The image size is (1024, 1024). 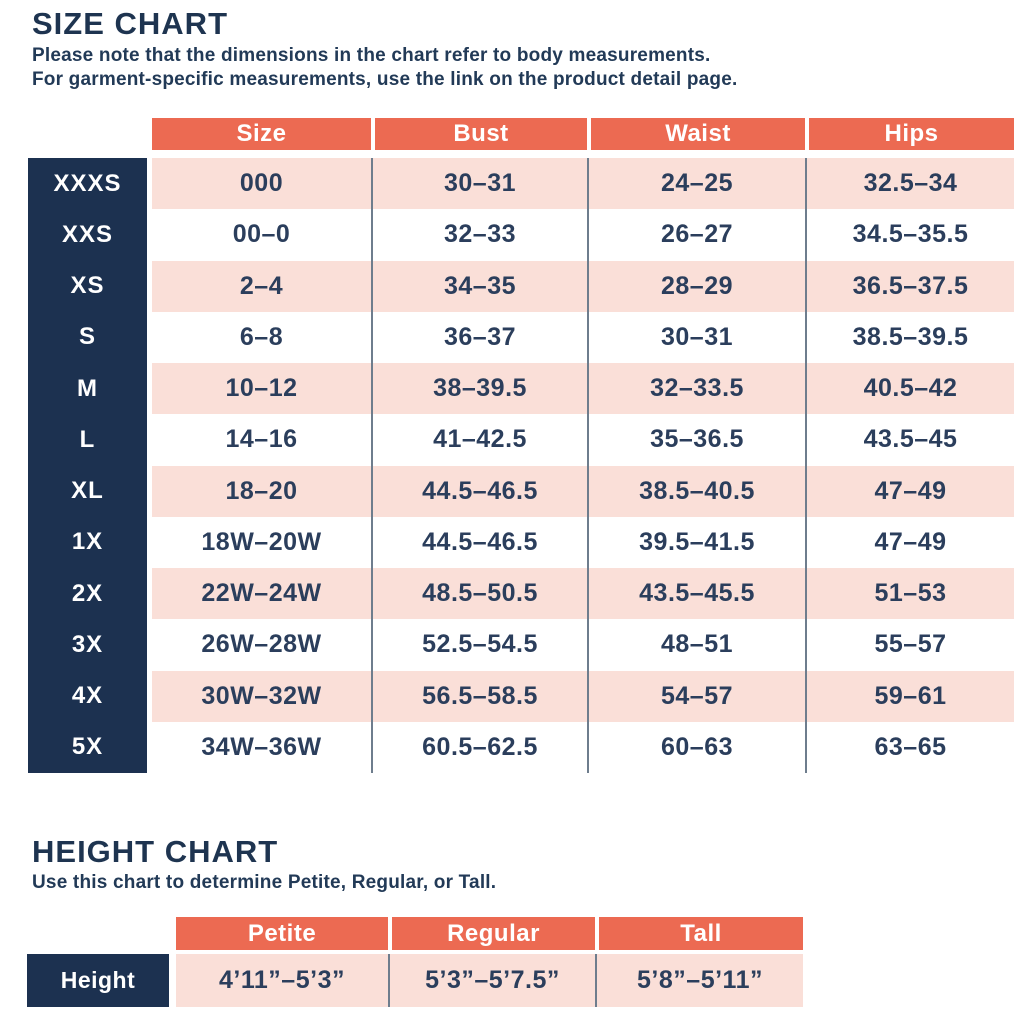 What do you see at coordinates (909, 747) in the screenshot?
I see `table-cell: 63–65` at bounding box center [909, 747].